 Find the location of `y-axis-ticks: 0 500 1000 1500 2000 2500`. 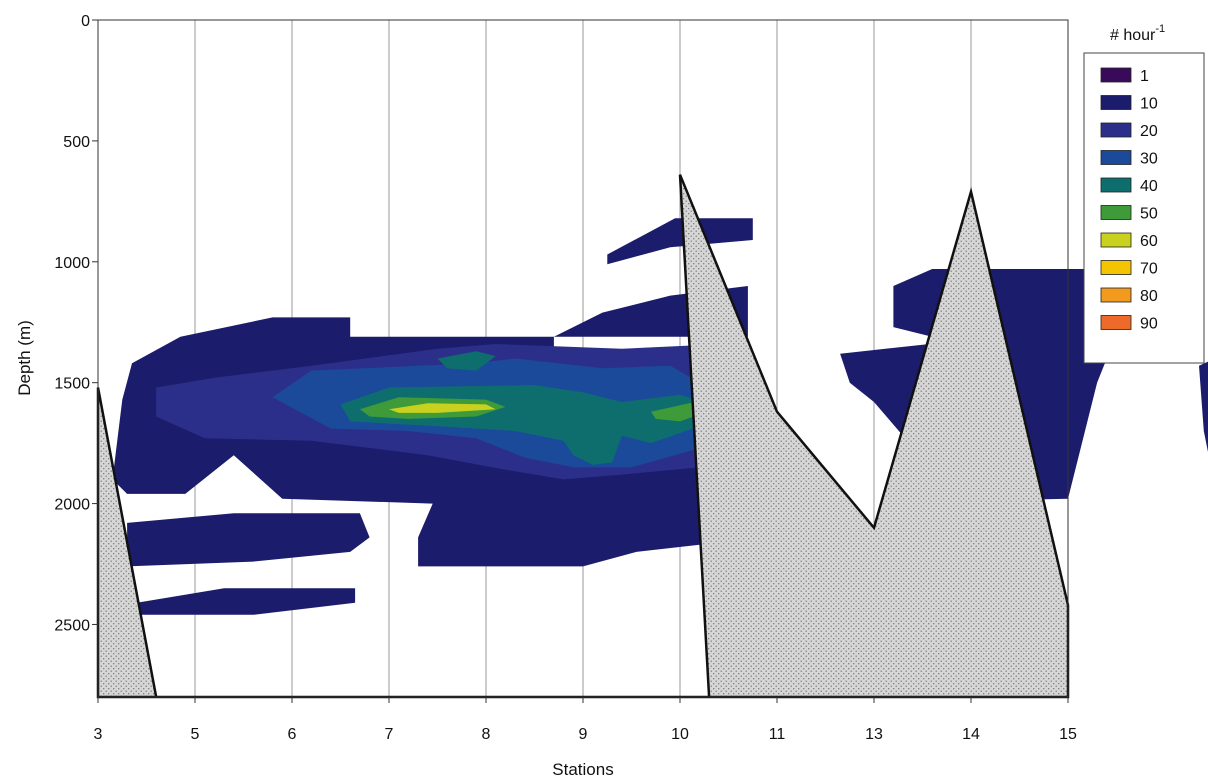

y-axis-ticks: 0 500 1000 1500 2000 2500 is located at coordinates (76, 323).